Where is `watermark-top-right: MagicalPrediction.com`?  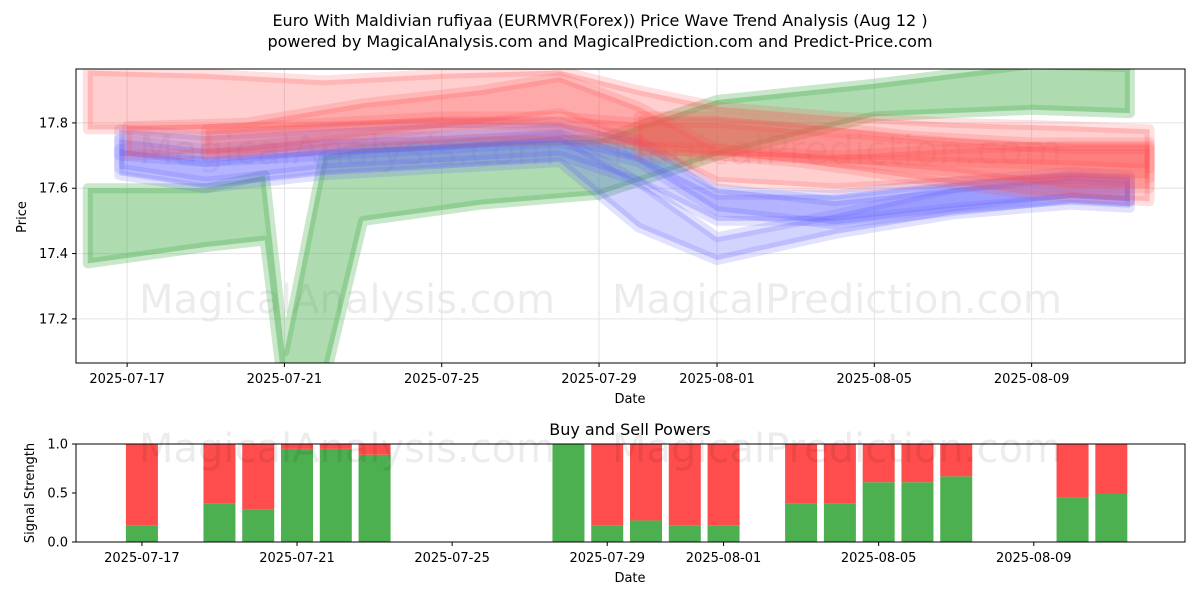
watermark-top-right: MagicalPrediction.com is located at coordinates (837, 151).